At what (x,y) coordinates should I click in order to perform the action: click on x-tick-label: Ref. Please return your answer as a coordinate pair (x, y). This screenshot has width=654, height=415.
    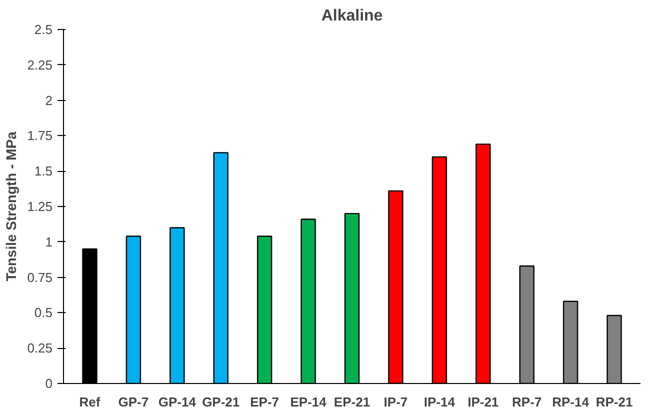
    Looking at the image, I should click on (90, 402).